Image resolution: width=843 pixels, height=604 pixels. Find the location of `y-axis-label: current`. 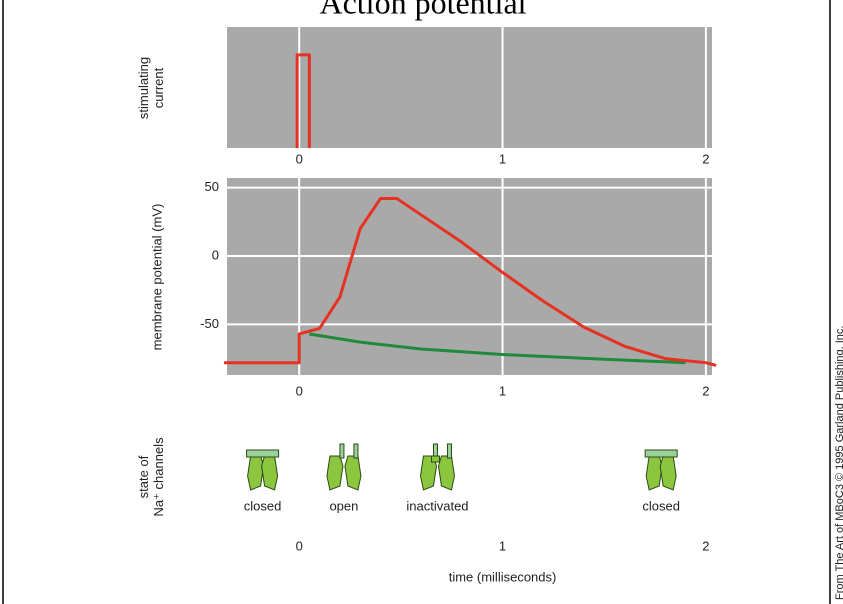

y-axis-label: current is located at coordinates (158, 87).